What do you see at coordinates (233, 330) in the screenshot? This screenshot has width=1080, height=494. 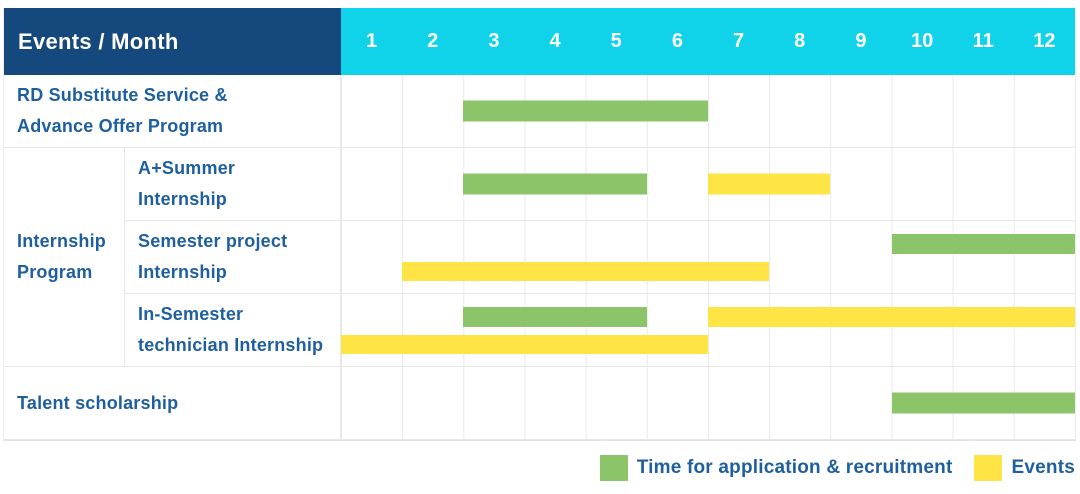 I see `row-label-in-semester-technician-internship: In-Semester technician Internship` at bounding box center [233, 330].